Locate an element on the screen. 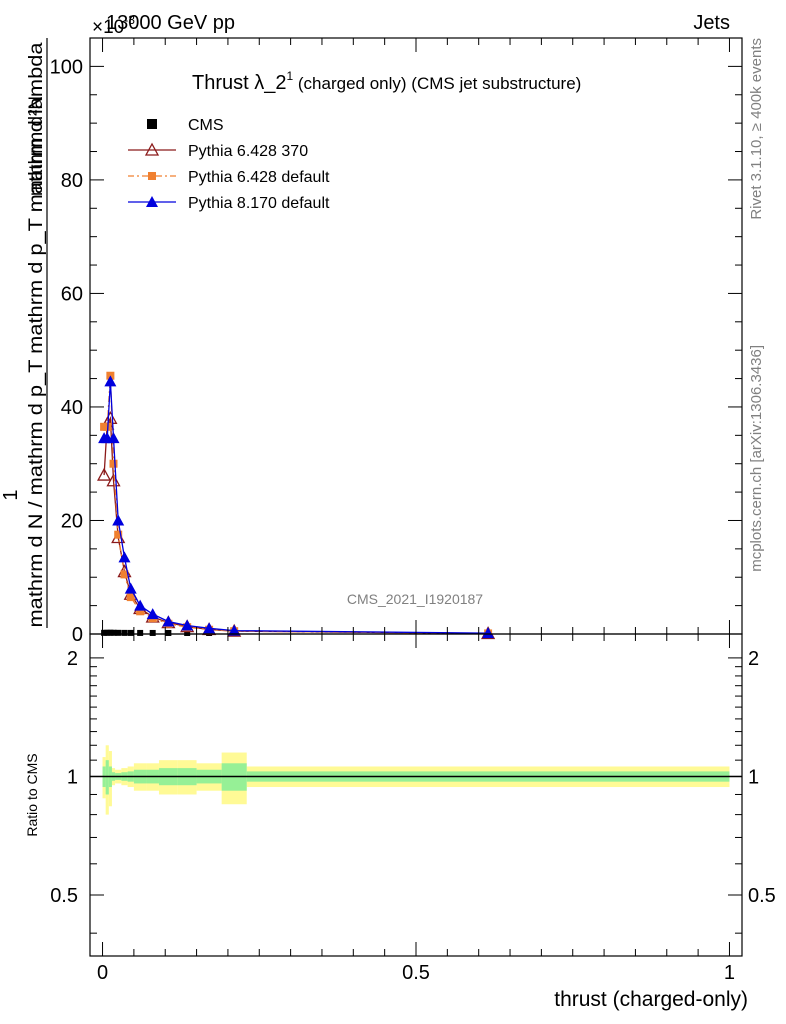 This screenshot has height=1024, width=786. main-ytick-label: 20 is located at coordinates (72, 521).